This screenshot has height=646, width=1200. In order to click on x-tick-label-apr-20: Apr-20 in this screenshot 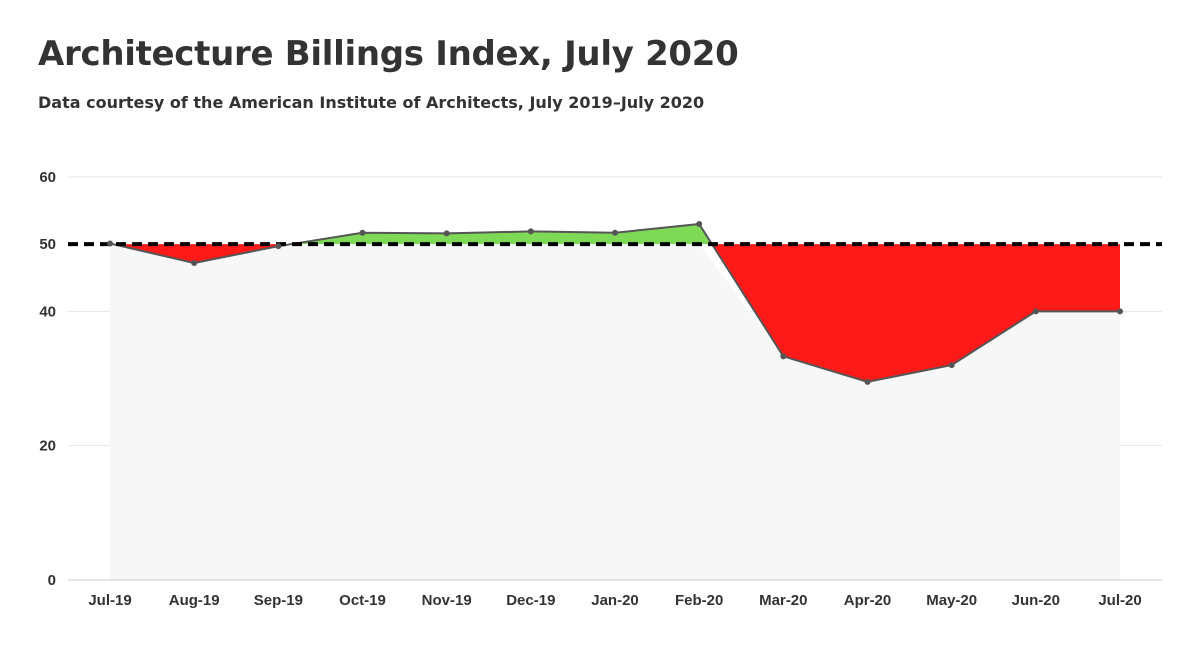, I will do `click(868, 600)`.